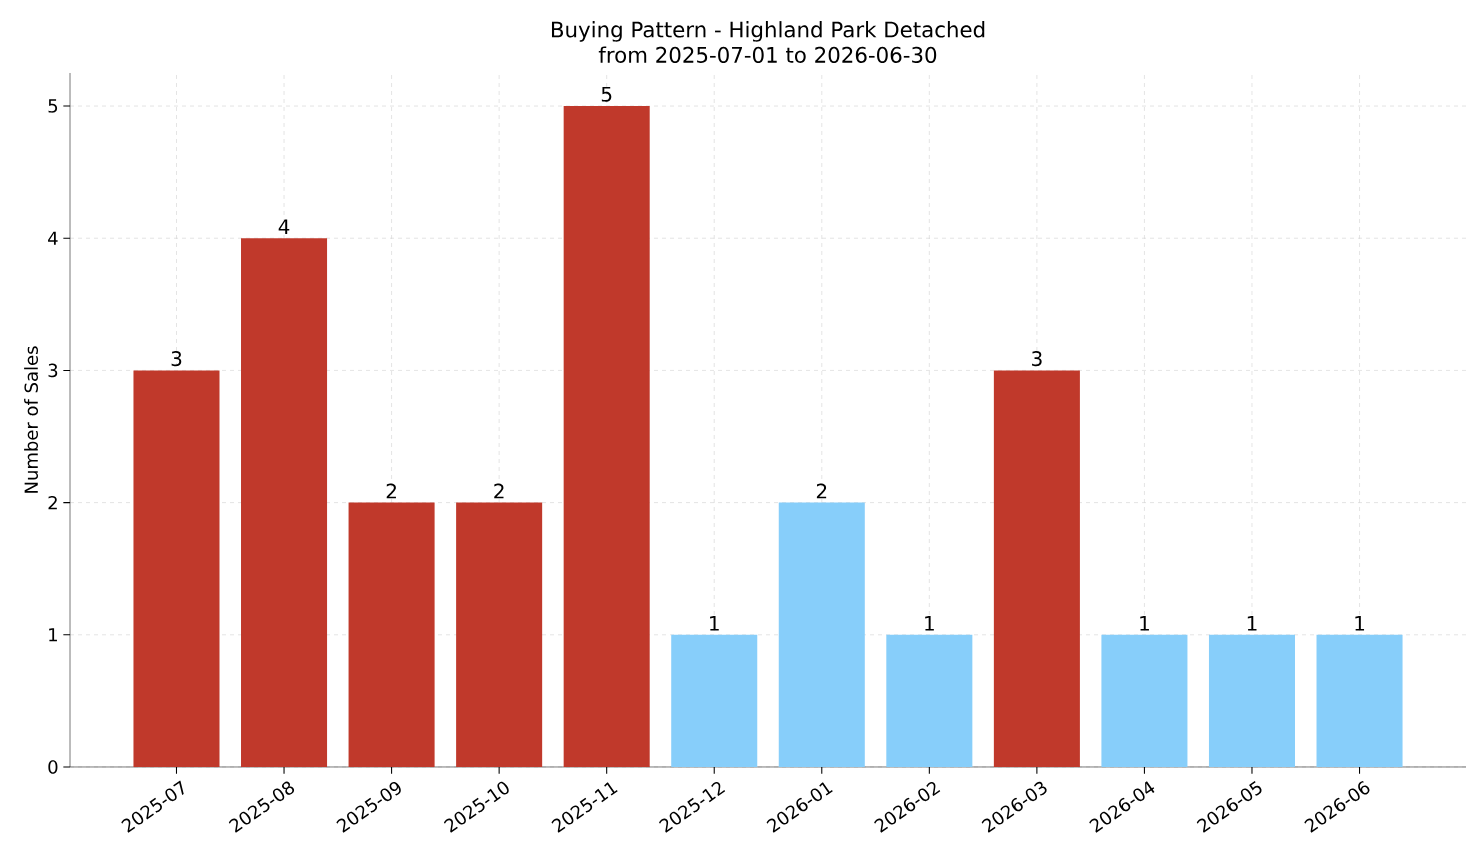  I want to click on y-tick-label: 3, so click(53, 370).